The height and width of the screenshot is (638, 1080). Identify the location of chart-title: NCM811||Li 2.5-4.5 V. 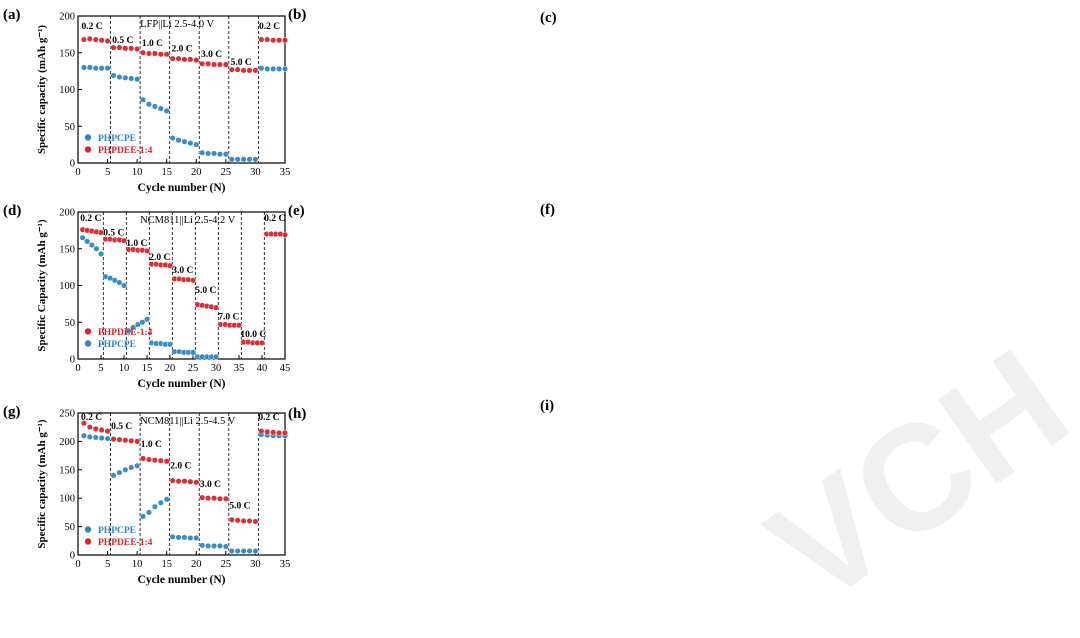
(188, 421).